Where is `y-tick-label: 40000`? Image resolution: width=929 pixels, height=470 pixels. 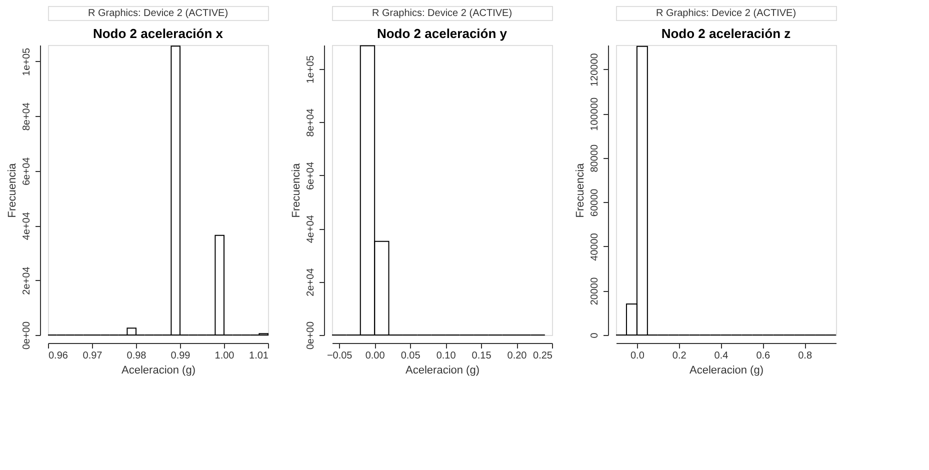
y-tick-label: 40000 is located at coordinates (595, 246).